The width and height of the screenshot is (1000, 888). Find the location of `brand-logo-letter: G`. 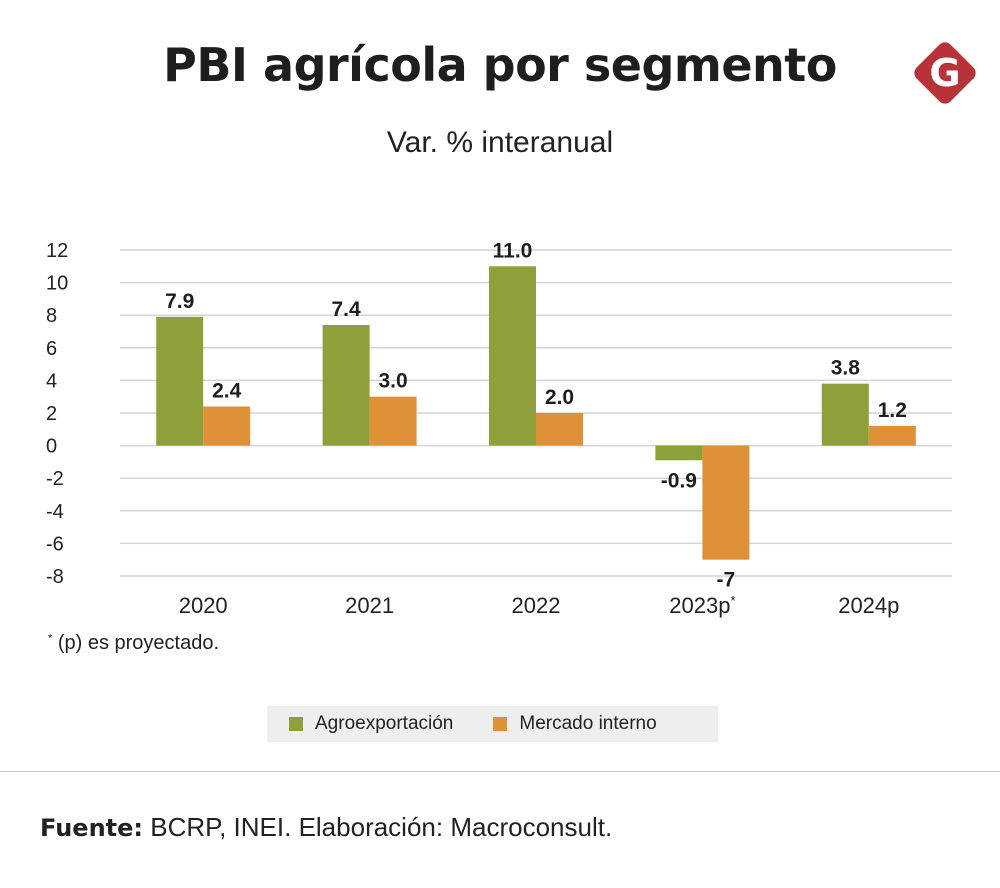

brand-logo-letter: G is located at coordinates (944, 73).